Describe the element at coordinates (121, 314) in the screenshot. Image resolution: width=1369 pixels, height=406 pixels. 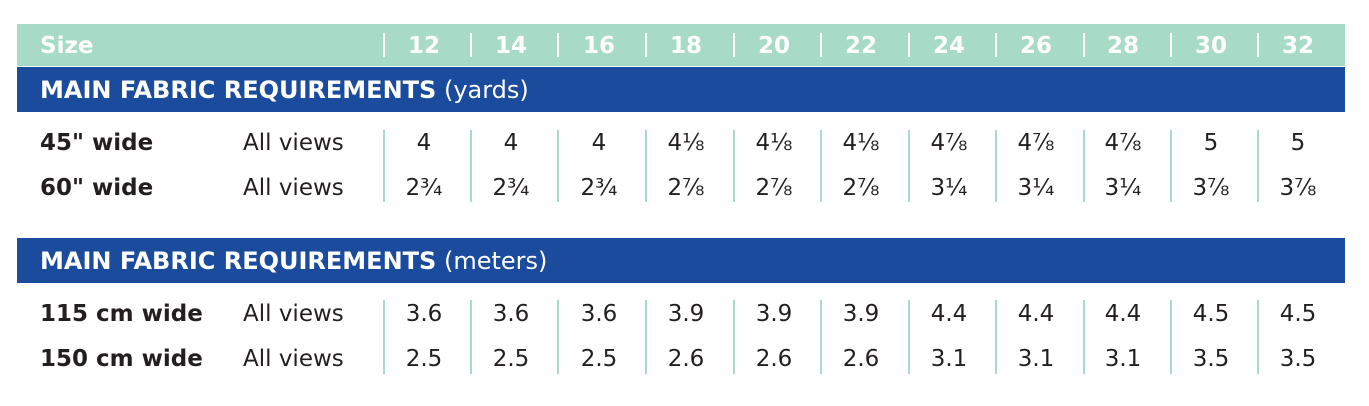
I see `row-label: 115 cm wide` at that location.